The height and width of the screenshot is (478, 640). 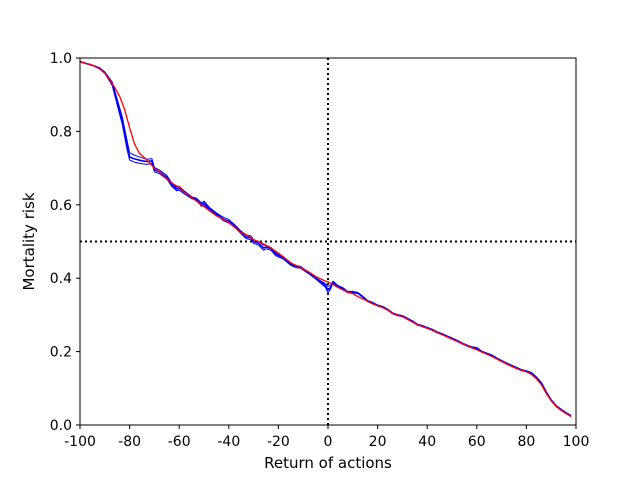 What do you see at coordinates (228, 442) in the screenshot?
I see `x-tick-label: -40` at bounding box center [228, 442].